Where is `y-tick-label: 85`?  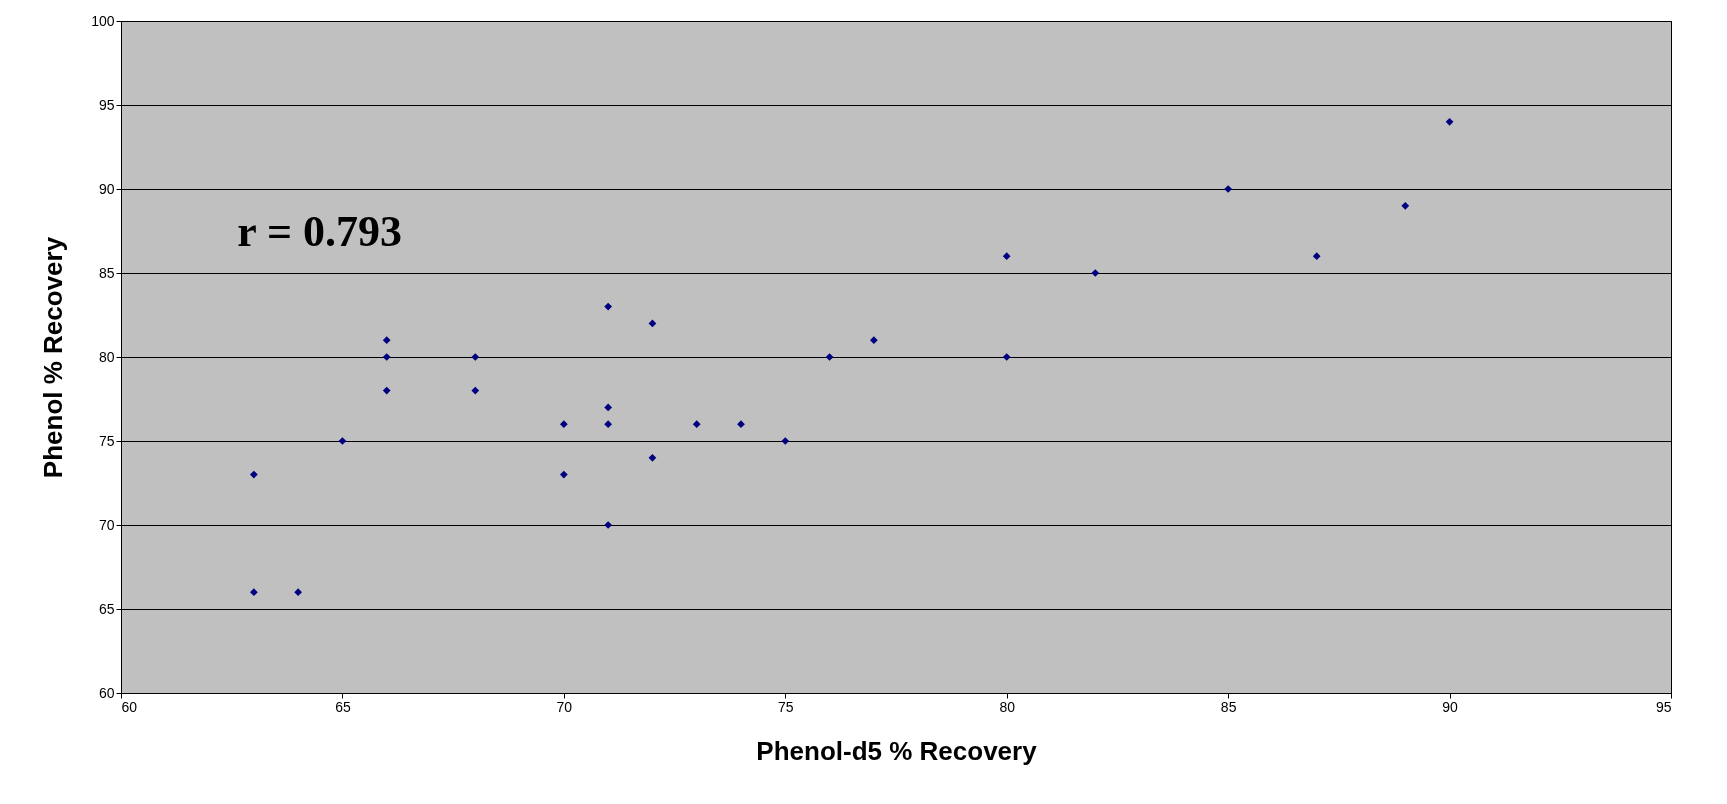 y-tick-label: 85 is located at coordinates (106, 272).